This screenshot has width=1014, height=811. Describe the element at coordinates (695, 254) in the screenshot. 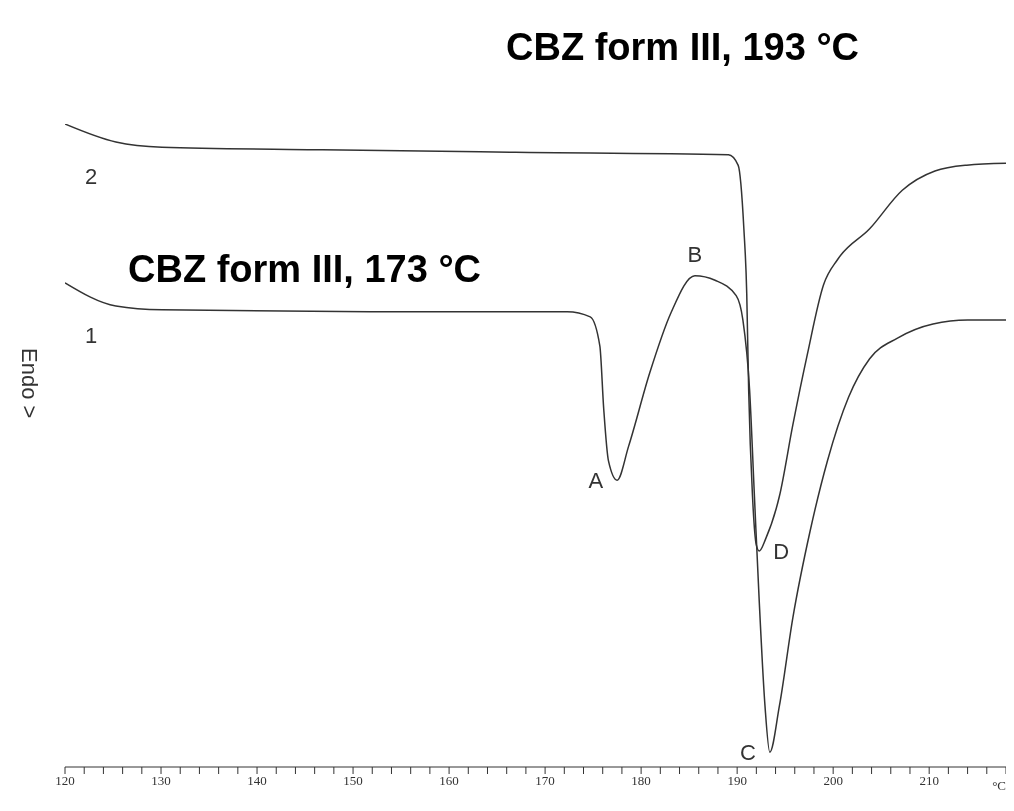

I see `annotation: B` at that location.